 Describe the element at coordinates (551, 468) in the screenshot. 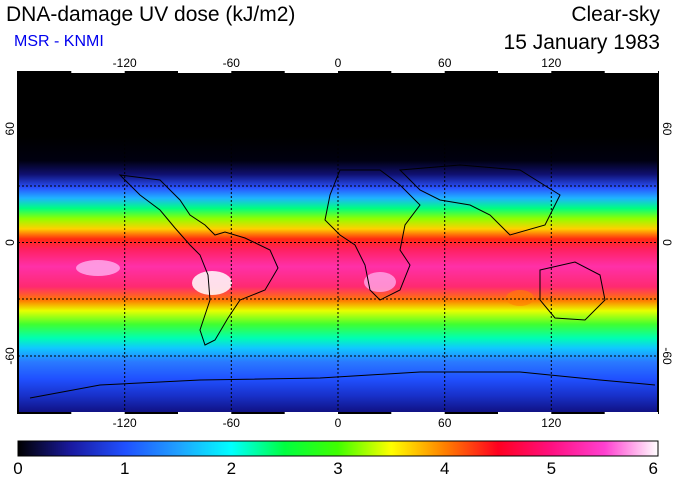

I see `colorbar-label-5: 5` at that location.